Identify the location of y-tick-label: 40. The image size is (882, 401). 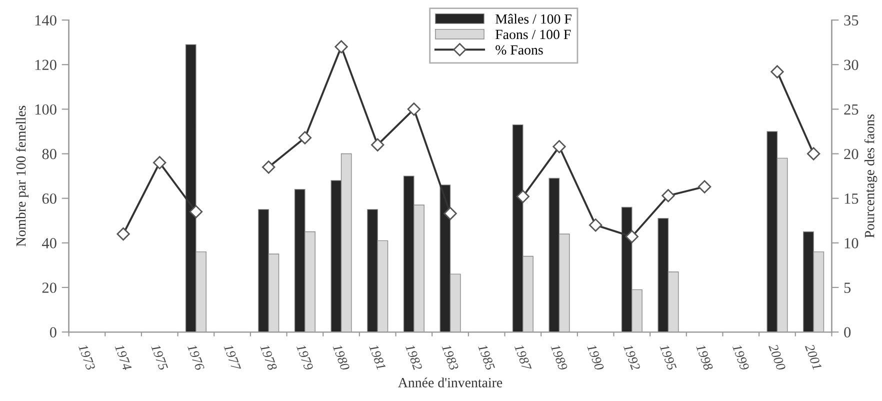
(49, 243).